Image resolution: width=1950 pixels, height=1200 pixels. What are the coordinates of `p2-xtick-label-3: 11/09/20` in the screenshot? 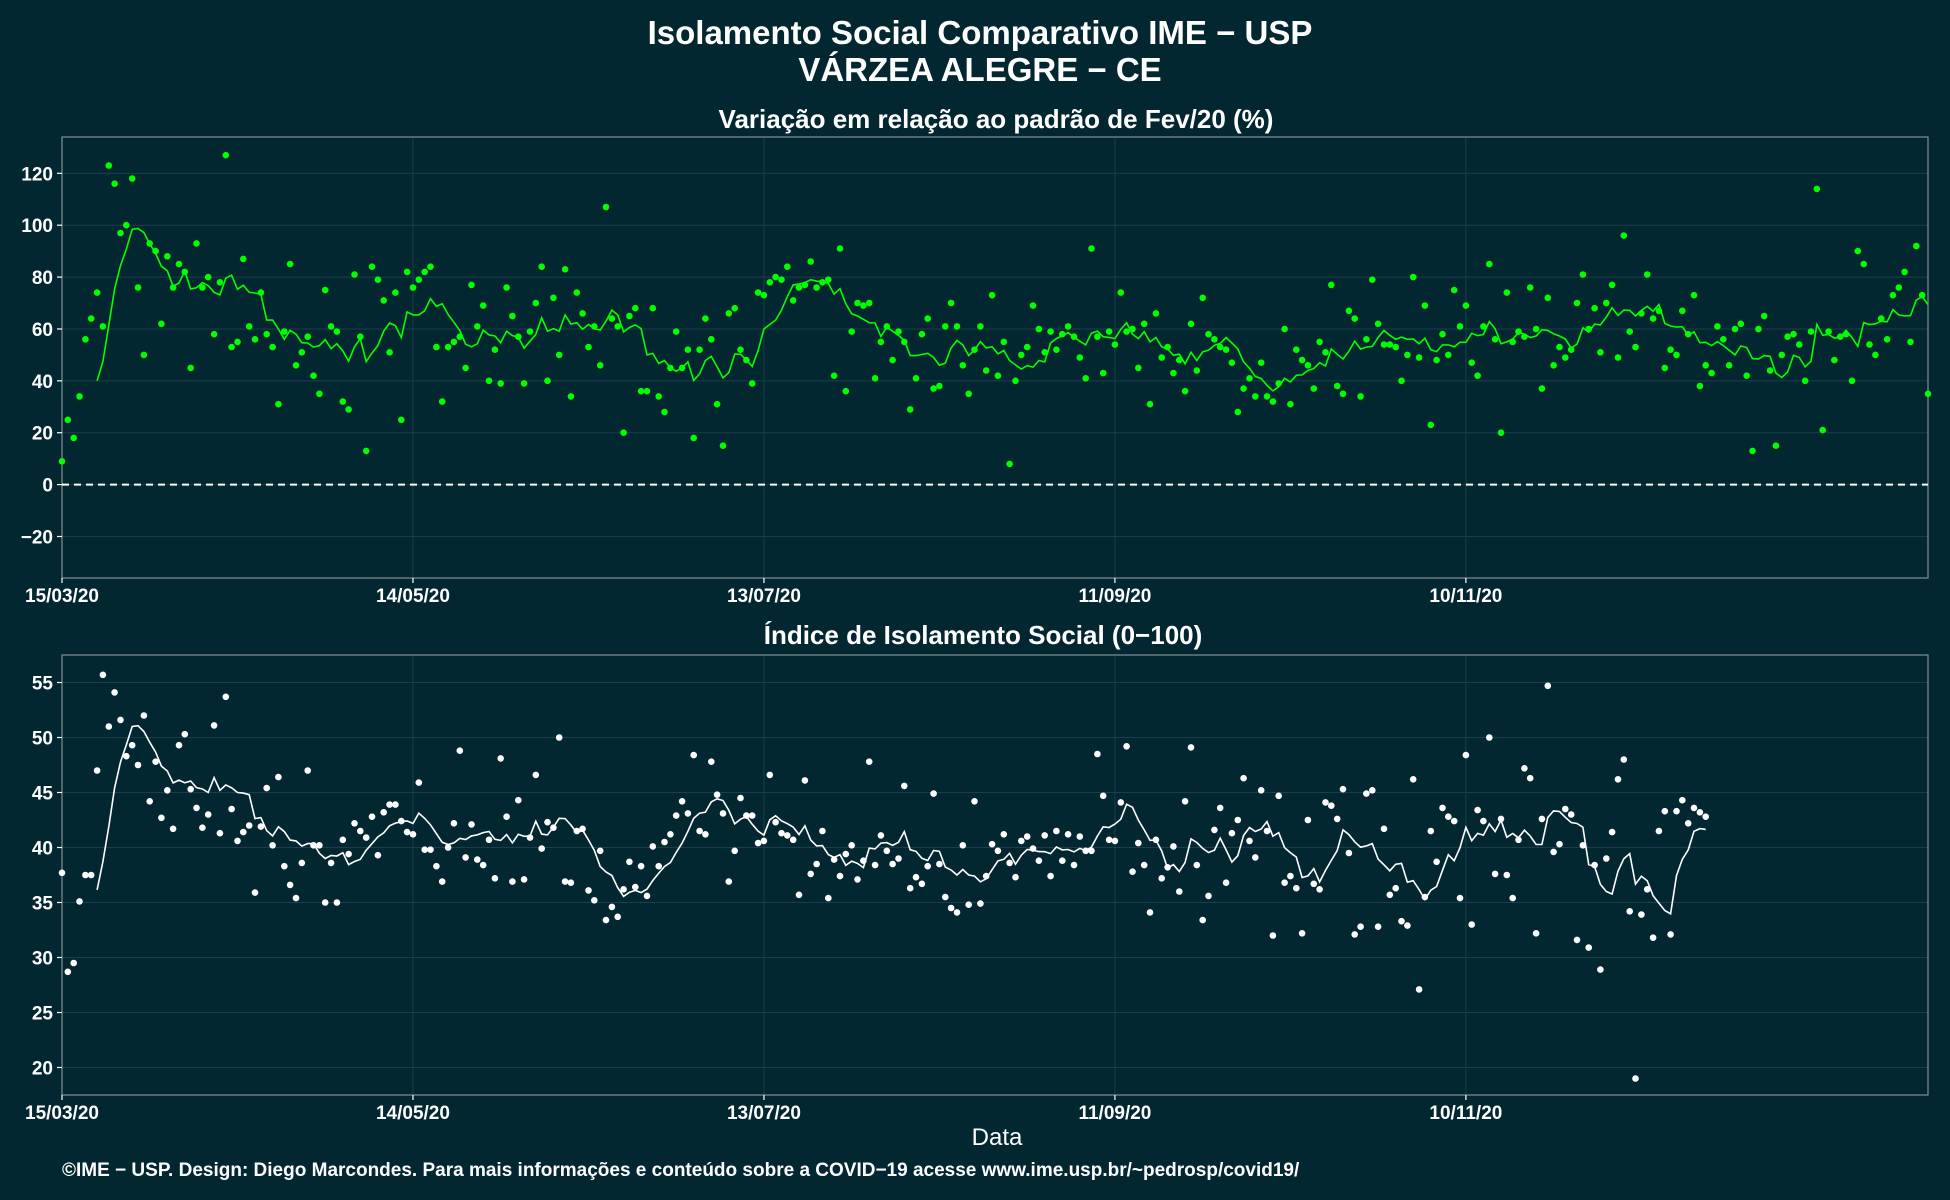 It's located at (1114, 1113).